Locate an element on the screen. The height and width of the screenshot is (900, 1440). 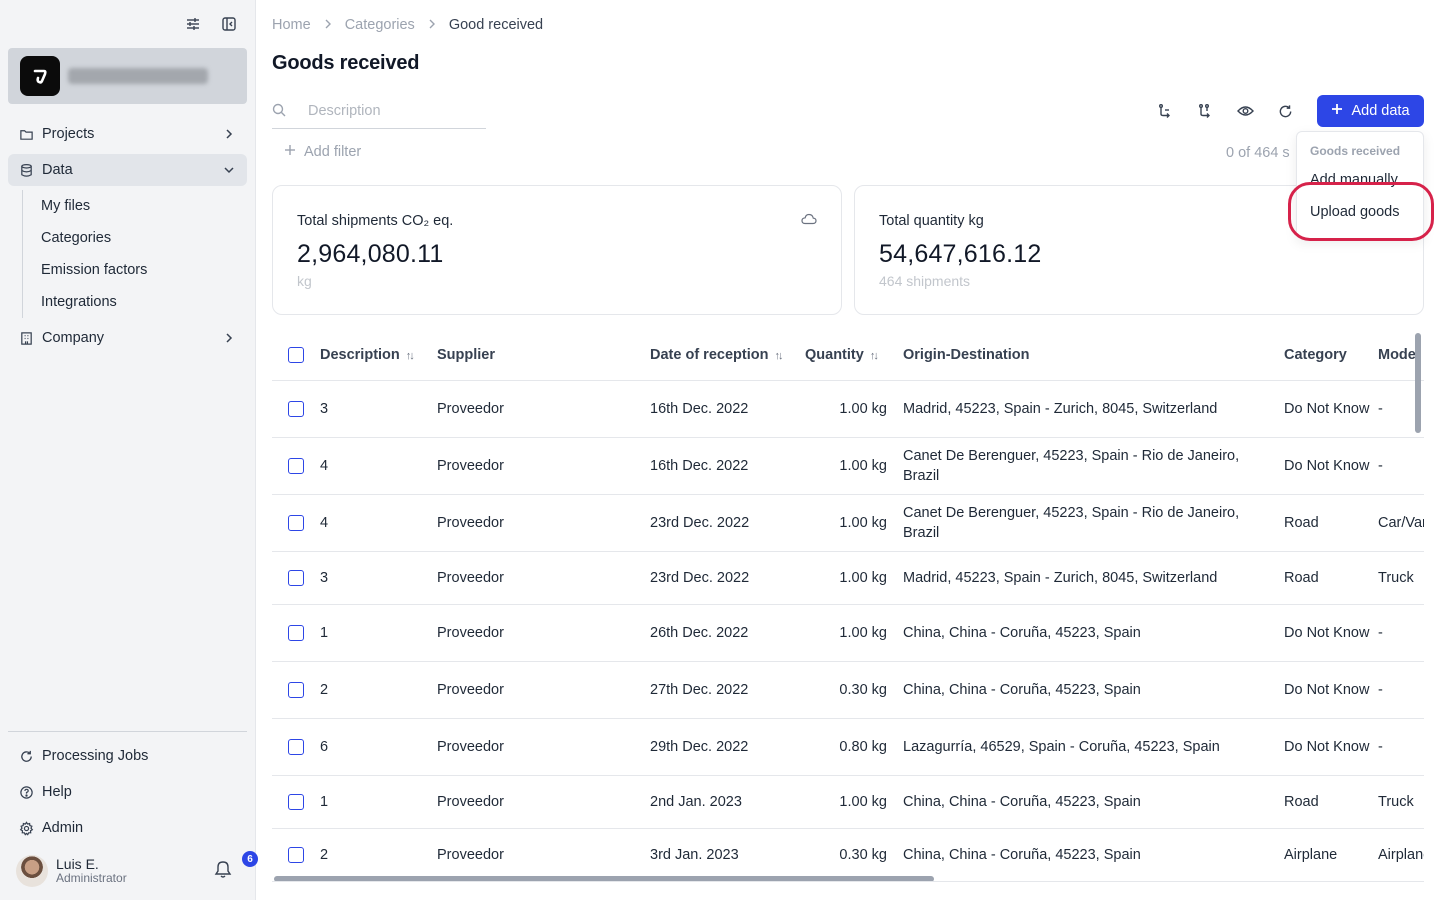
sidebar-top-icons is located at coordinates (211, 24).